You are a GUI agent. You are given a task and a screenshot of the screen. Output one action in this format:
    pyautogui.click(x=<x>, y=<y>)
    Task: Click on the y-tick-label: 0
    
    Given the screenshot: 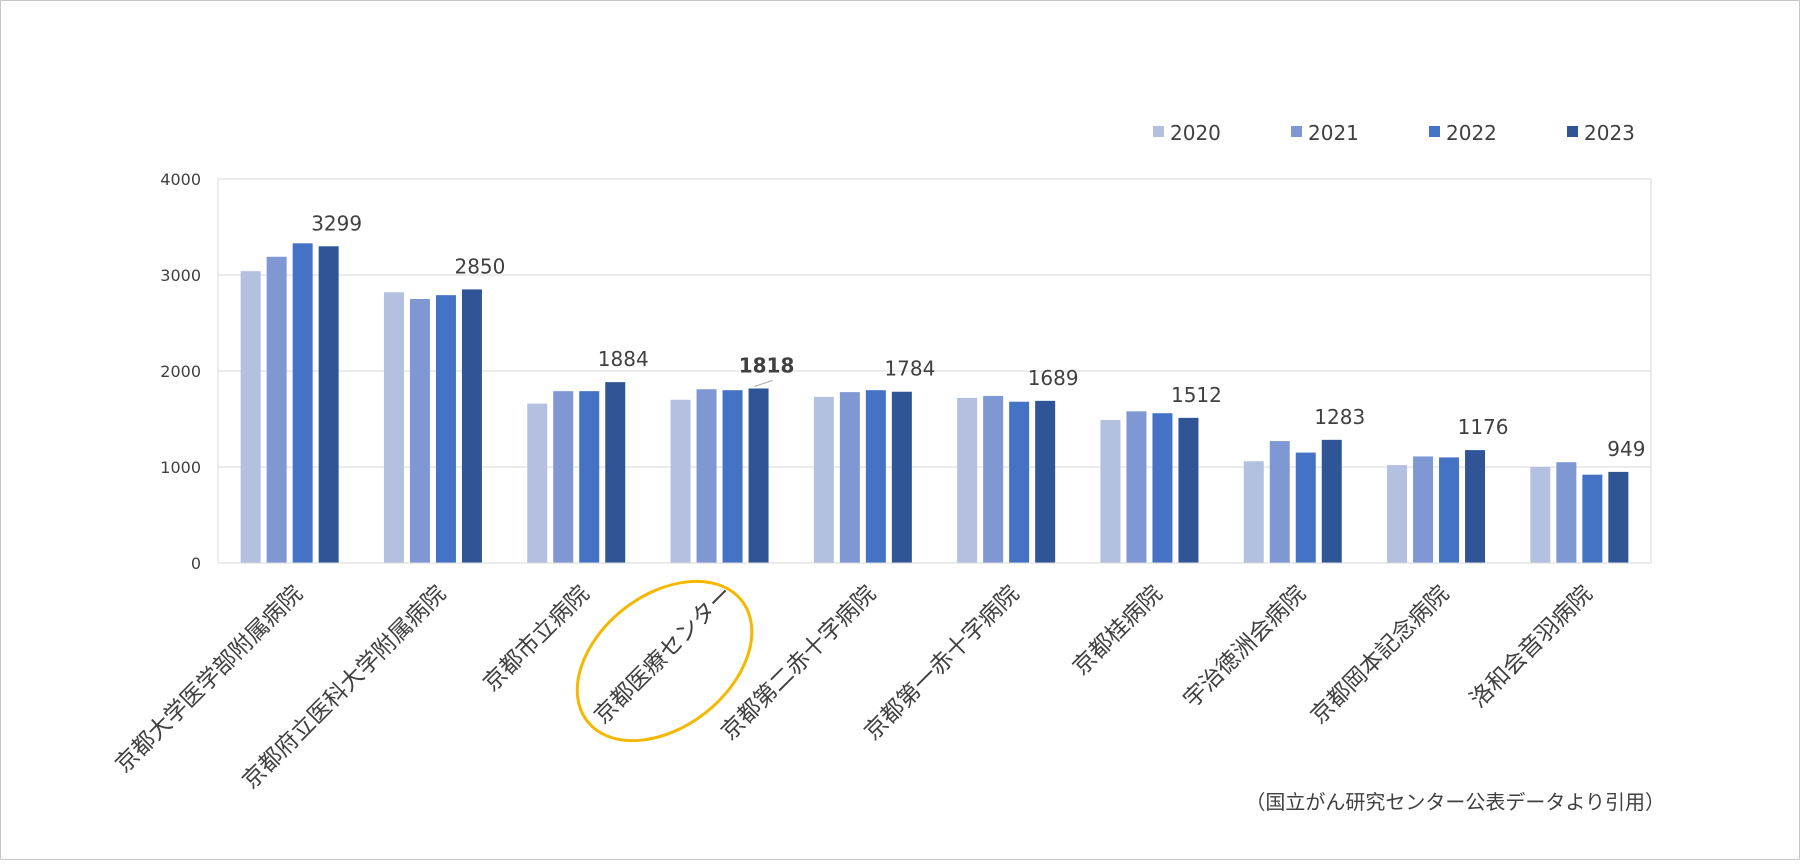 What is the action you would take?
    pyautogui.click(x=196, y=563)
    